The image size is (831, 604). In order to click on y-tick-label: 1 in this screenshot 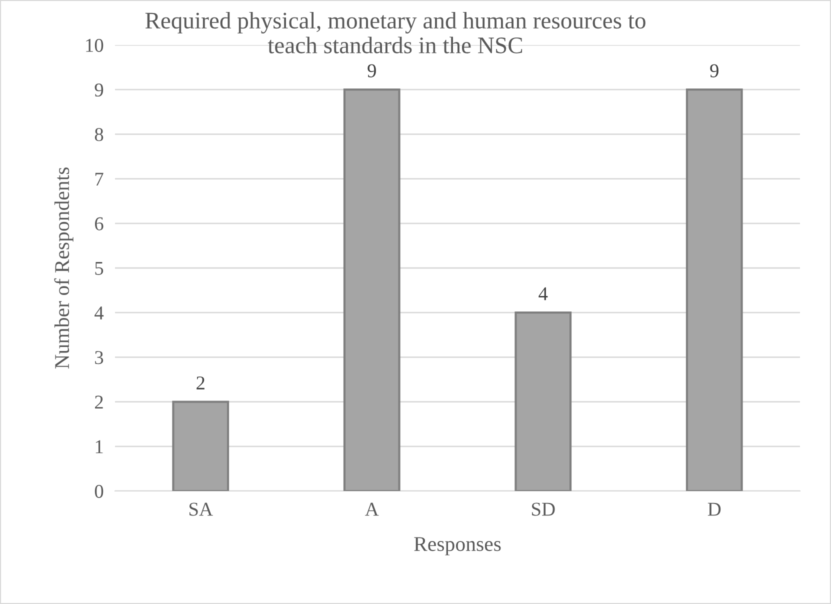, I will do `click(99, 447)`.